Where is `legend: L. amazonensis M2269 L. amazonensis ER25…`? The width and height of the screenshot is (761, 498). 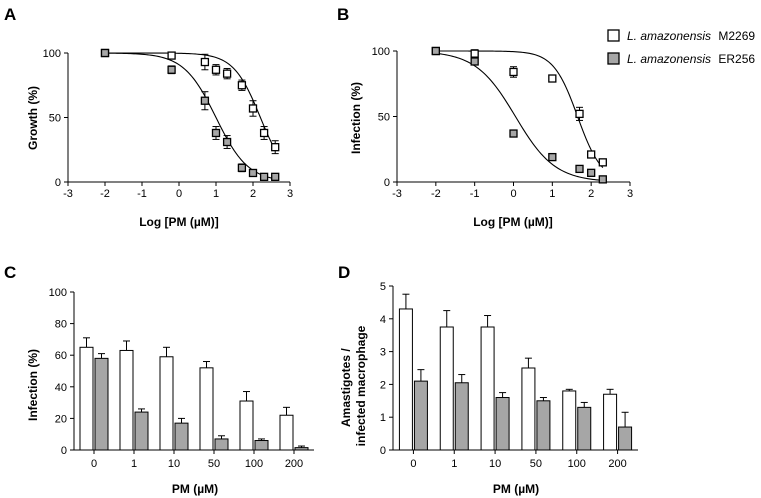
legend: L. amazonensis M2269 L. amazonensis ER25… is located at coordinates (681, 47).